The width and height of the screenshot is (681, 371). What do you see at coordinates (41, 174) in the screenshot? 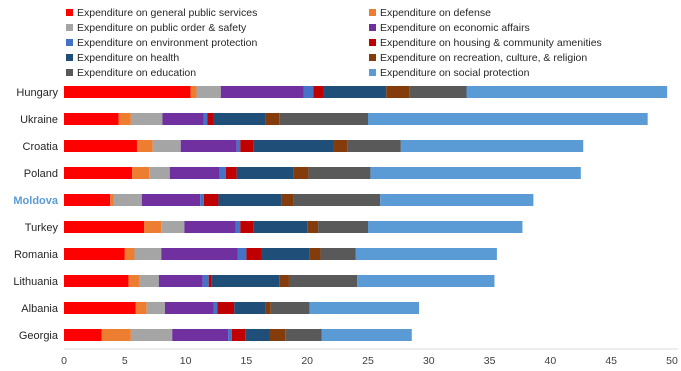
I see `category-label-poland: Poland` at bounding box center [41, 174].